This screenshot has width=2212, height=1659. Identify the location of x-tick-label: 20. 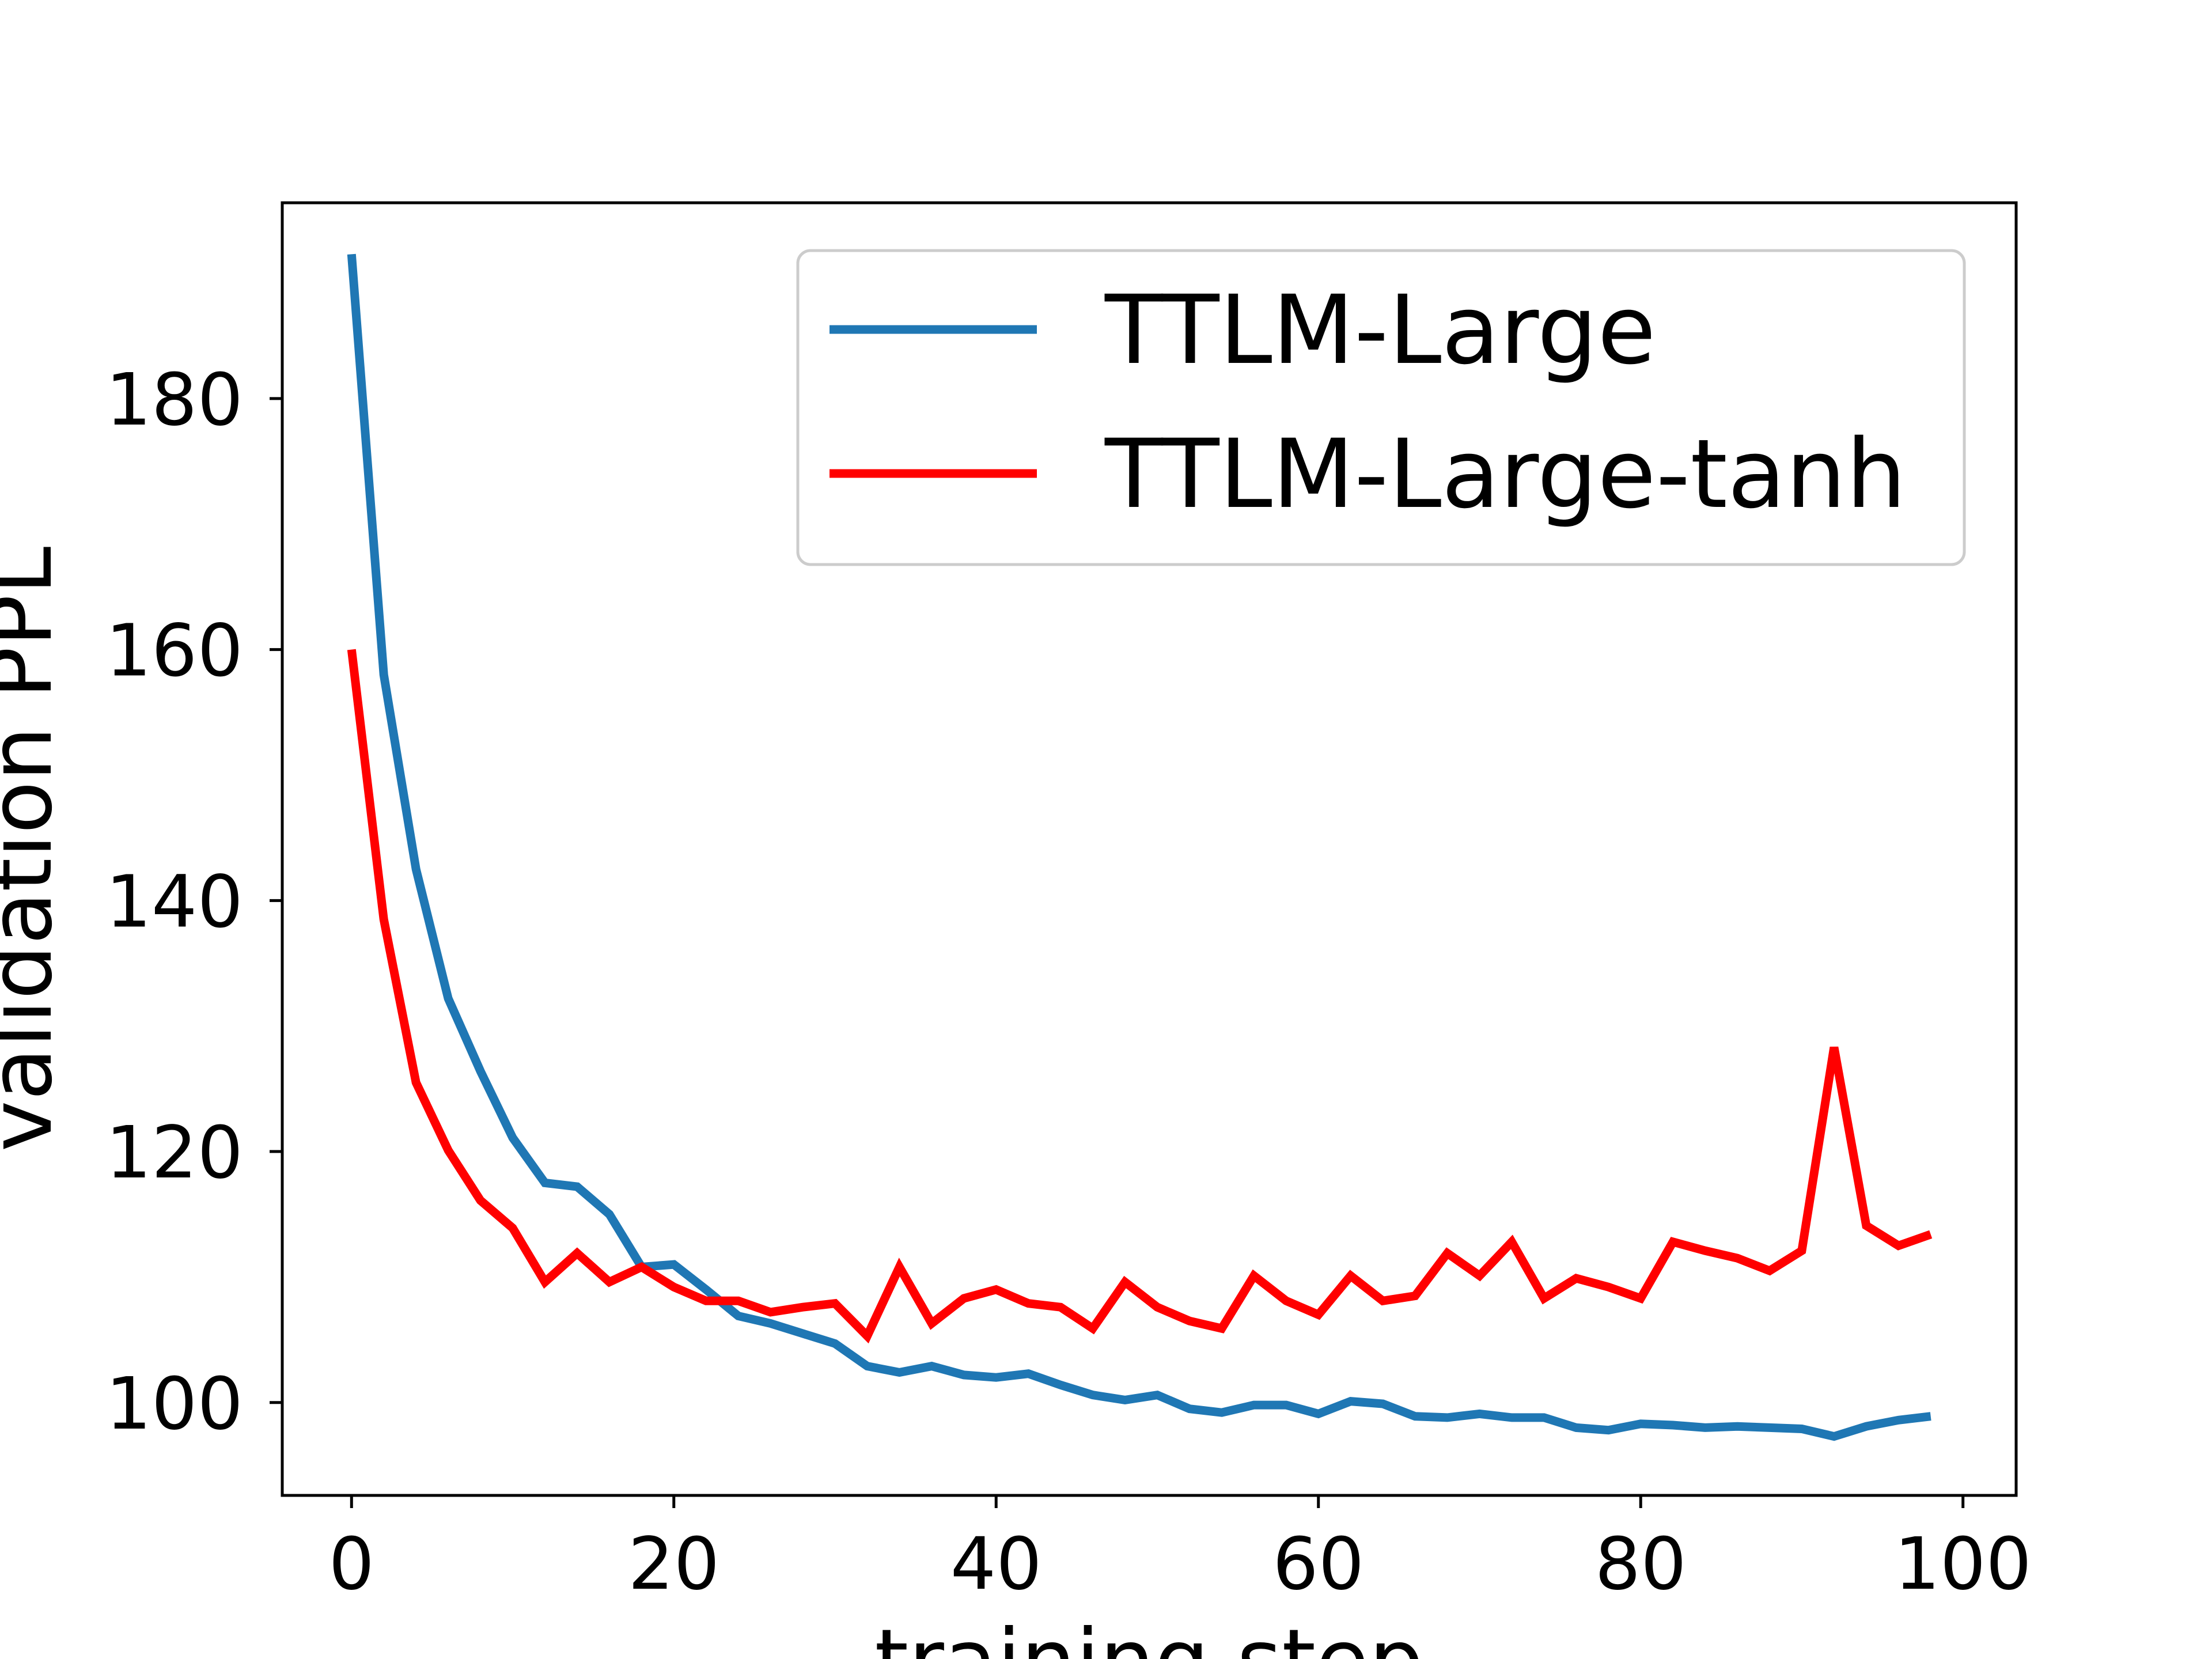
(673, 1564).